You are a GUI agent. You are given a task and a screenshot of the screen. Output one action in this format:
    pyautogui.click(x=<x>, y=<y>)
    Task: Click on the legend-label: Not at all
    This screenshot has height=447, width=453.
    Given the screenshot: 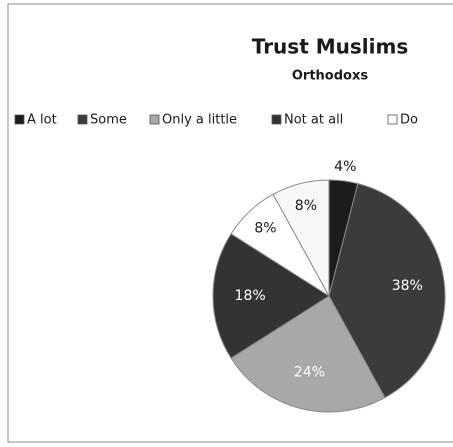 What is the action you would take?
    pyautogui.click(x=313, y=120)
    